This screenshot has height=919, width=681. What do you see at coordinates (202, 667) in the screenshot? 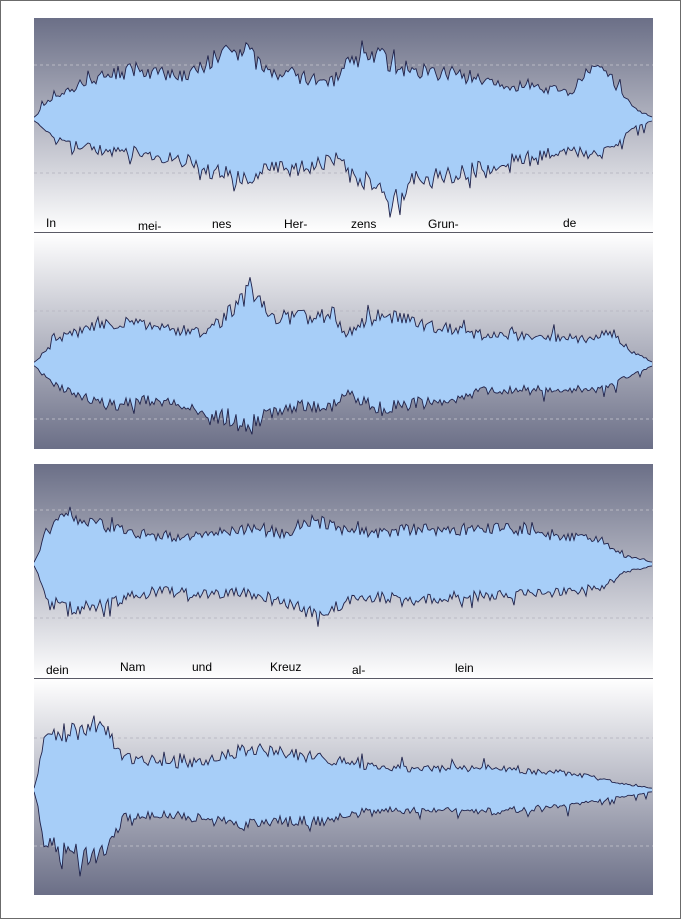
I see `lyric-syllable: und` at bounding box center [202, 667].